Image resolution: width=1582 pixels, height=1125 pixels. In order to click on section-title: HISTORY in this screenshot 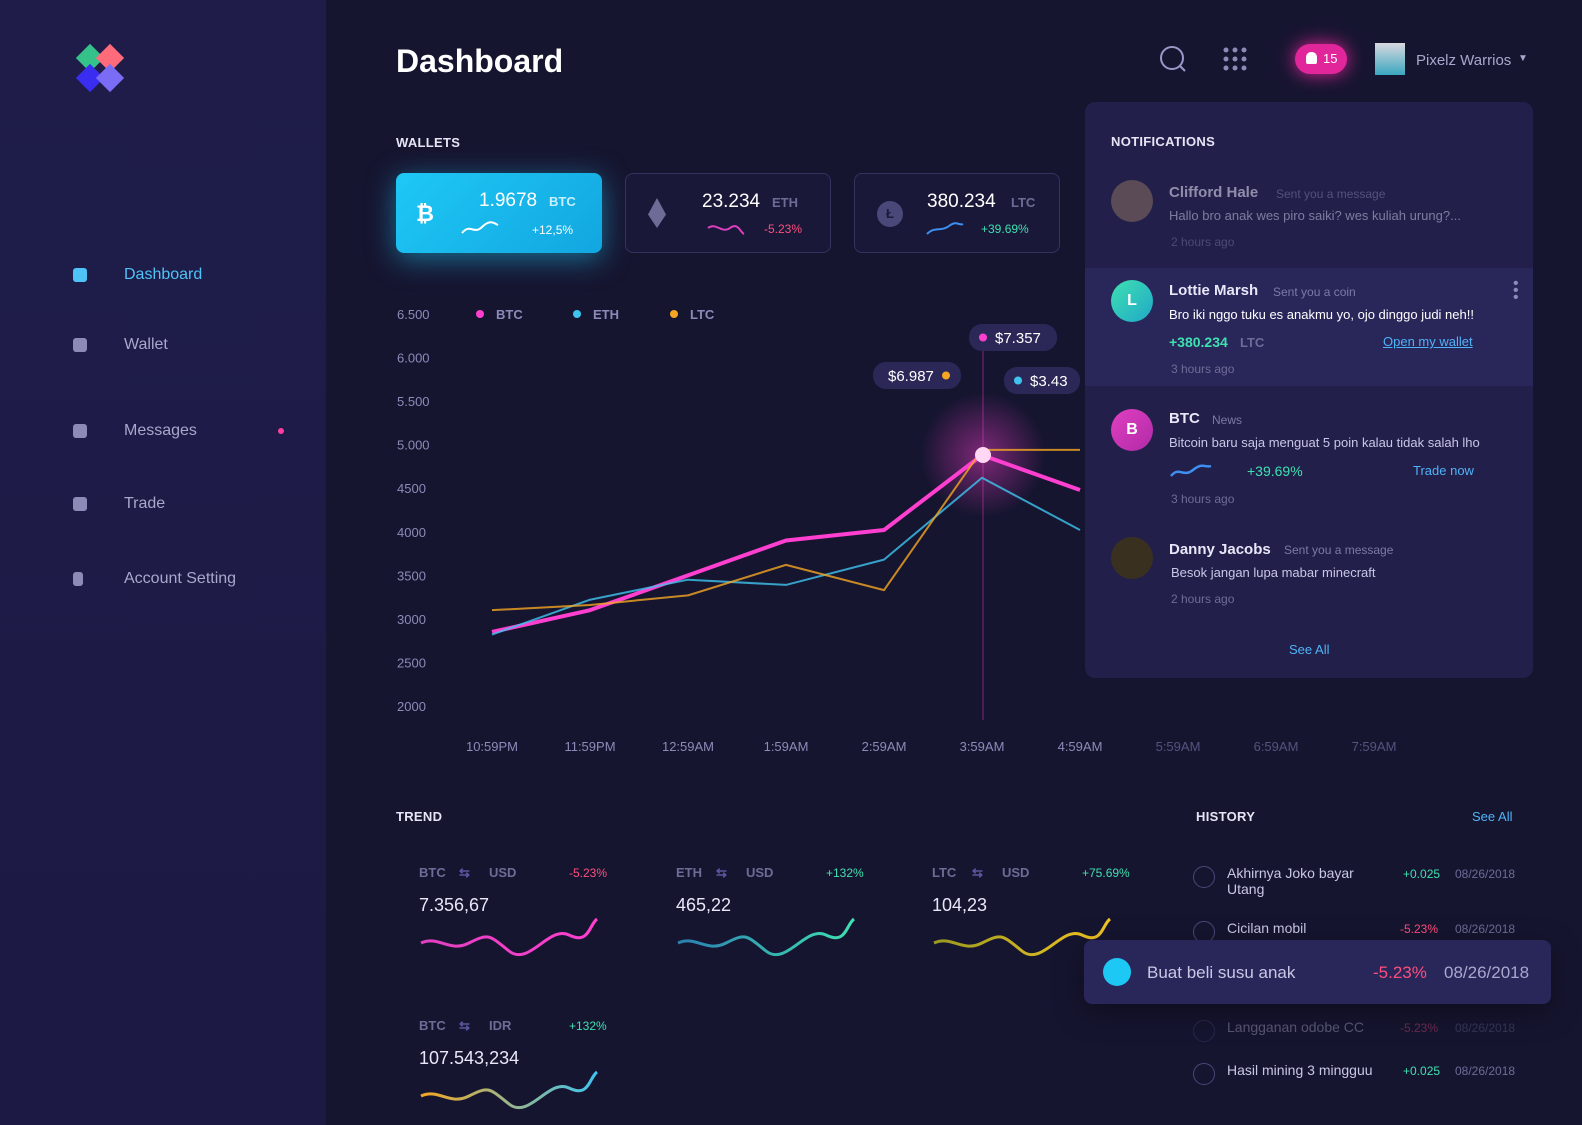, I will do `click(1226, 816)`.